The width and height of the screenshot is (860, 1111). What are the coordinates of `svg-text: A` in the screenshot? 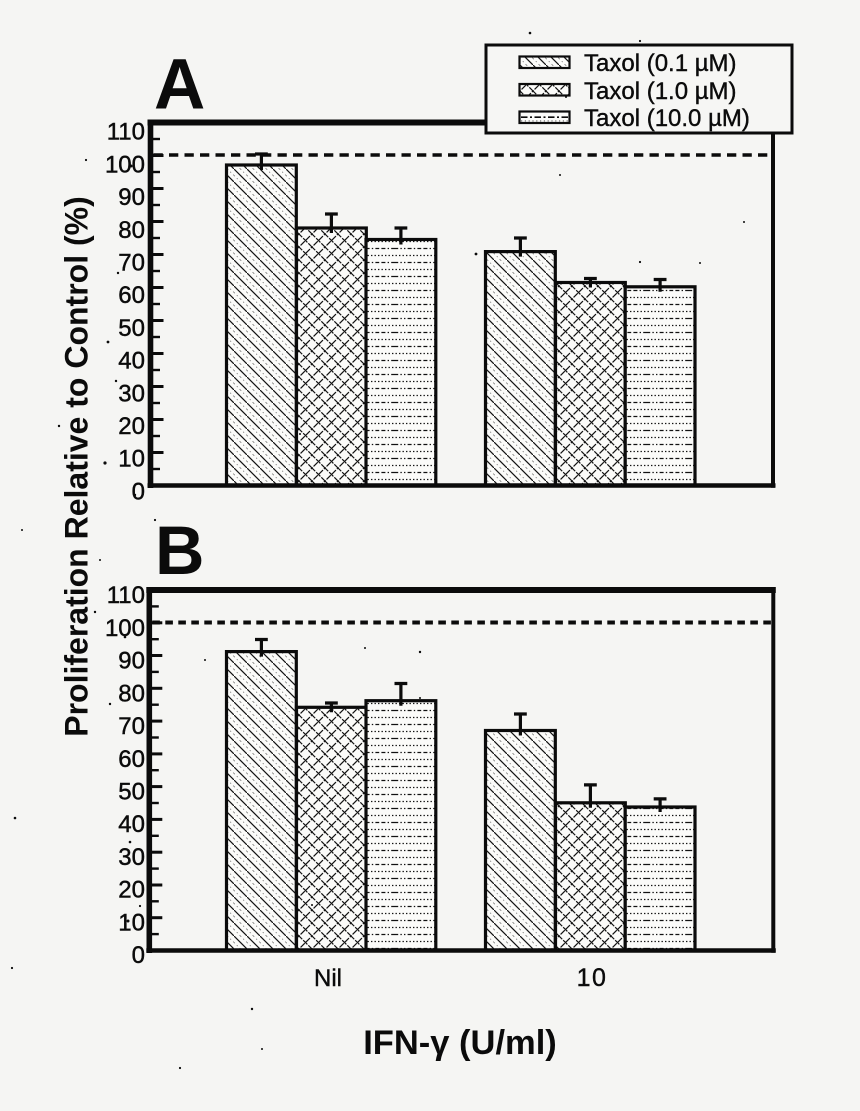 It's located at (179, 85).